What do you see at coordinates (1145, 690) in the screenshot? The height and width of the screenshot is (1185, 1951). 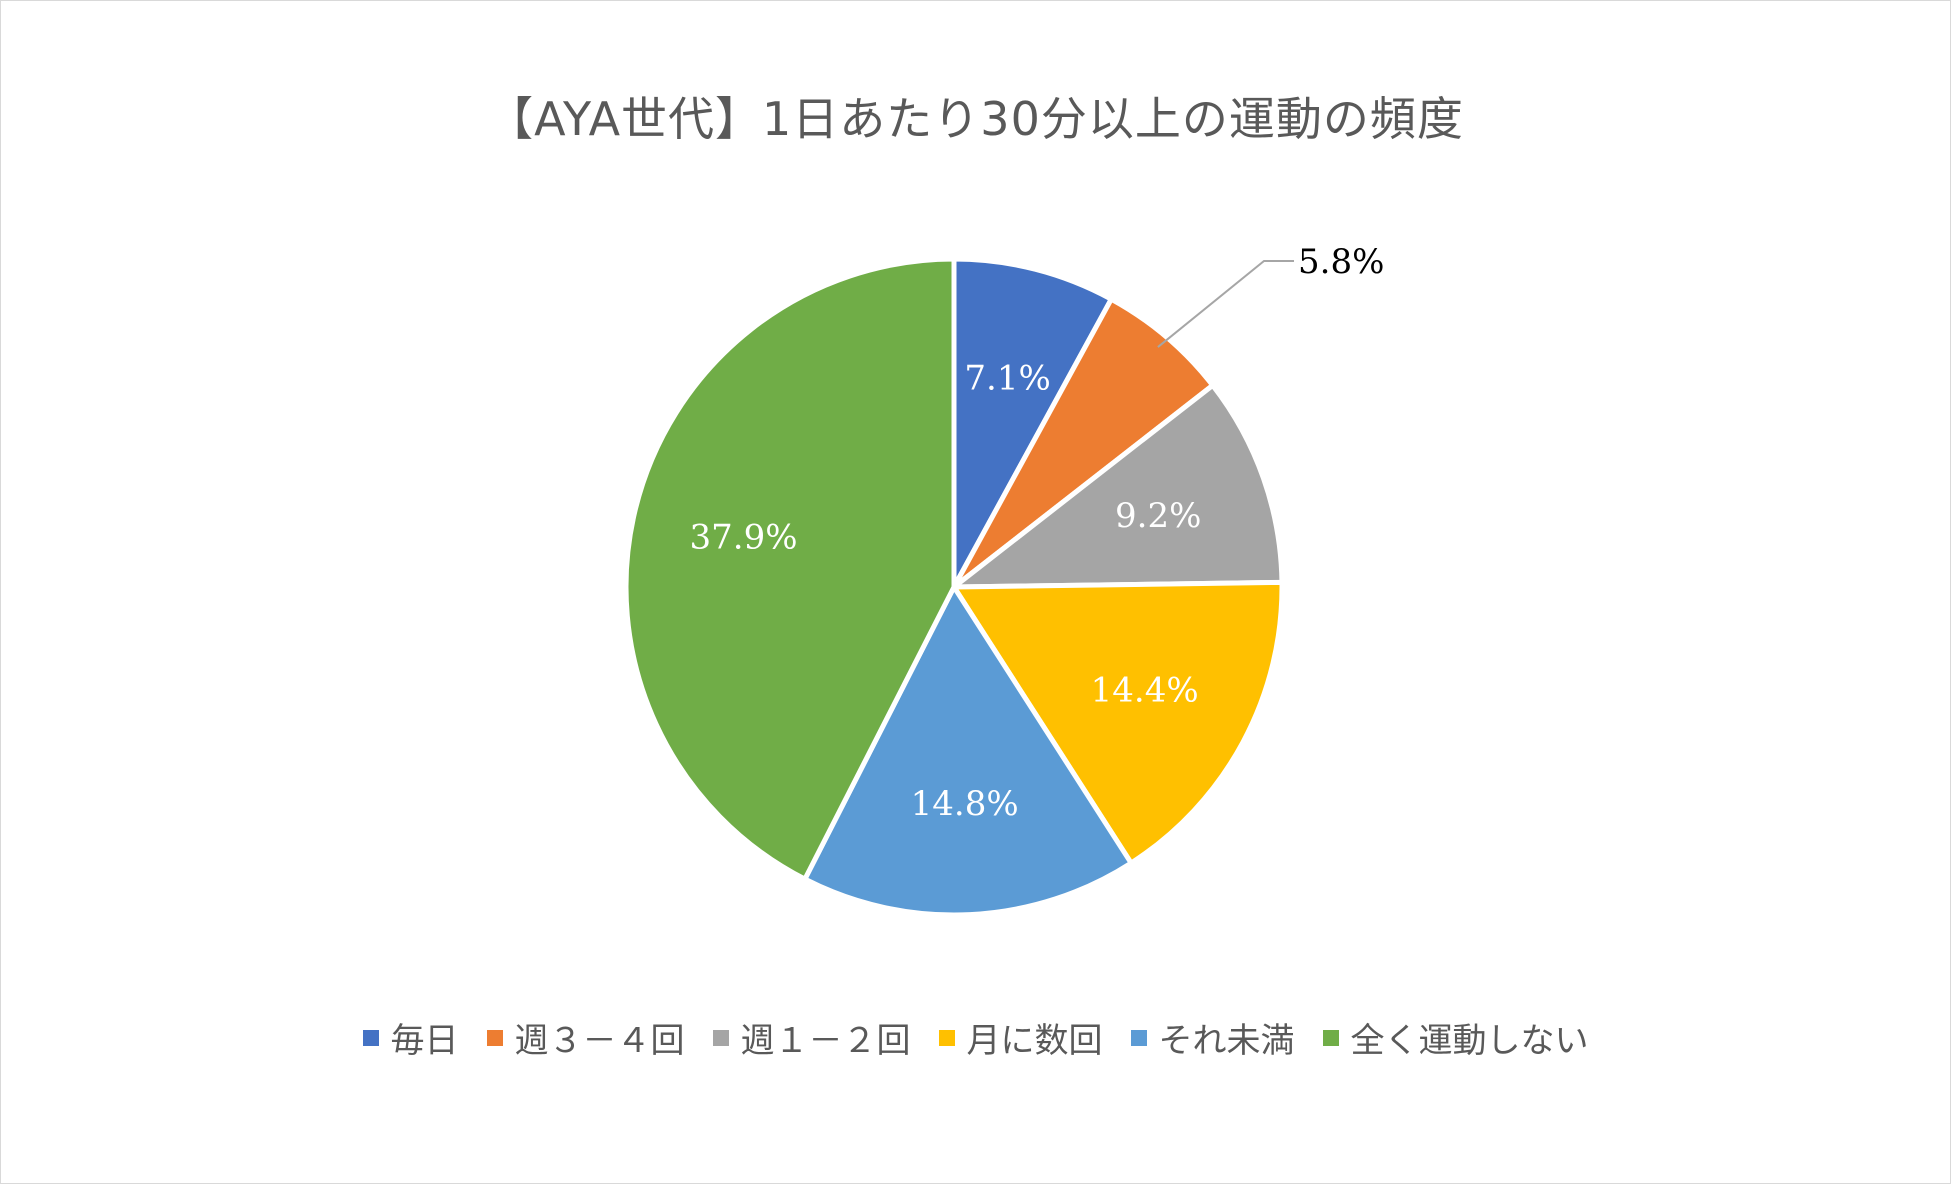 I see `data-label-tsuki-suukai: 14.4%` at bounding box center [1145, 690].